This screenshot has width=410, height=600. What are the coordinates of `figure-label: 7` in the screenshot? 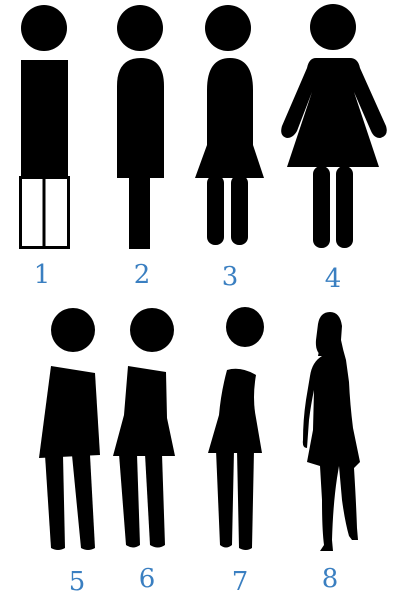 It's located at (240, 582).